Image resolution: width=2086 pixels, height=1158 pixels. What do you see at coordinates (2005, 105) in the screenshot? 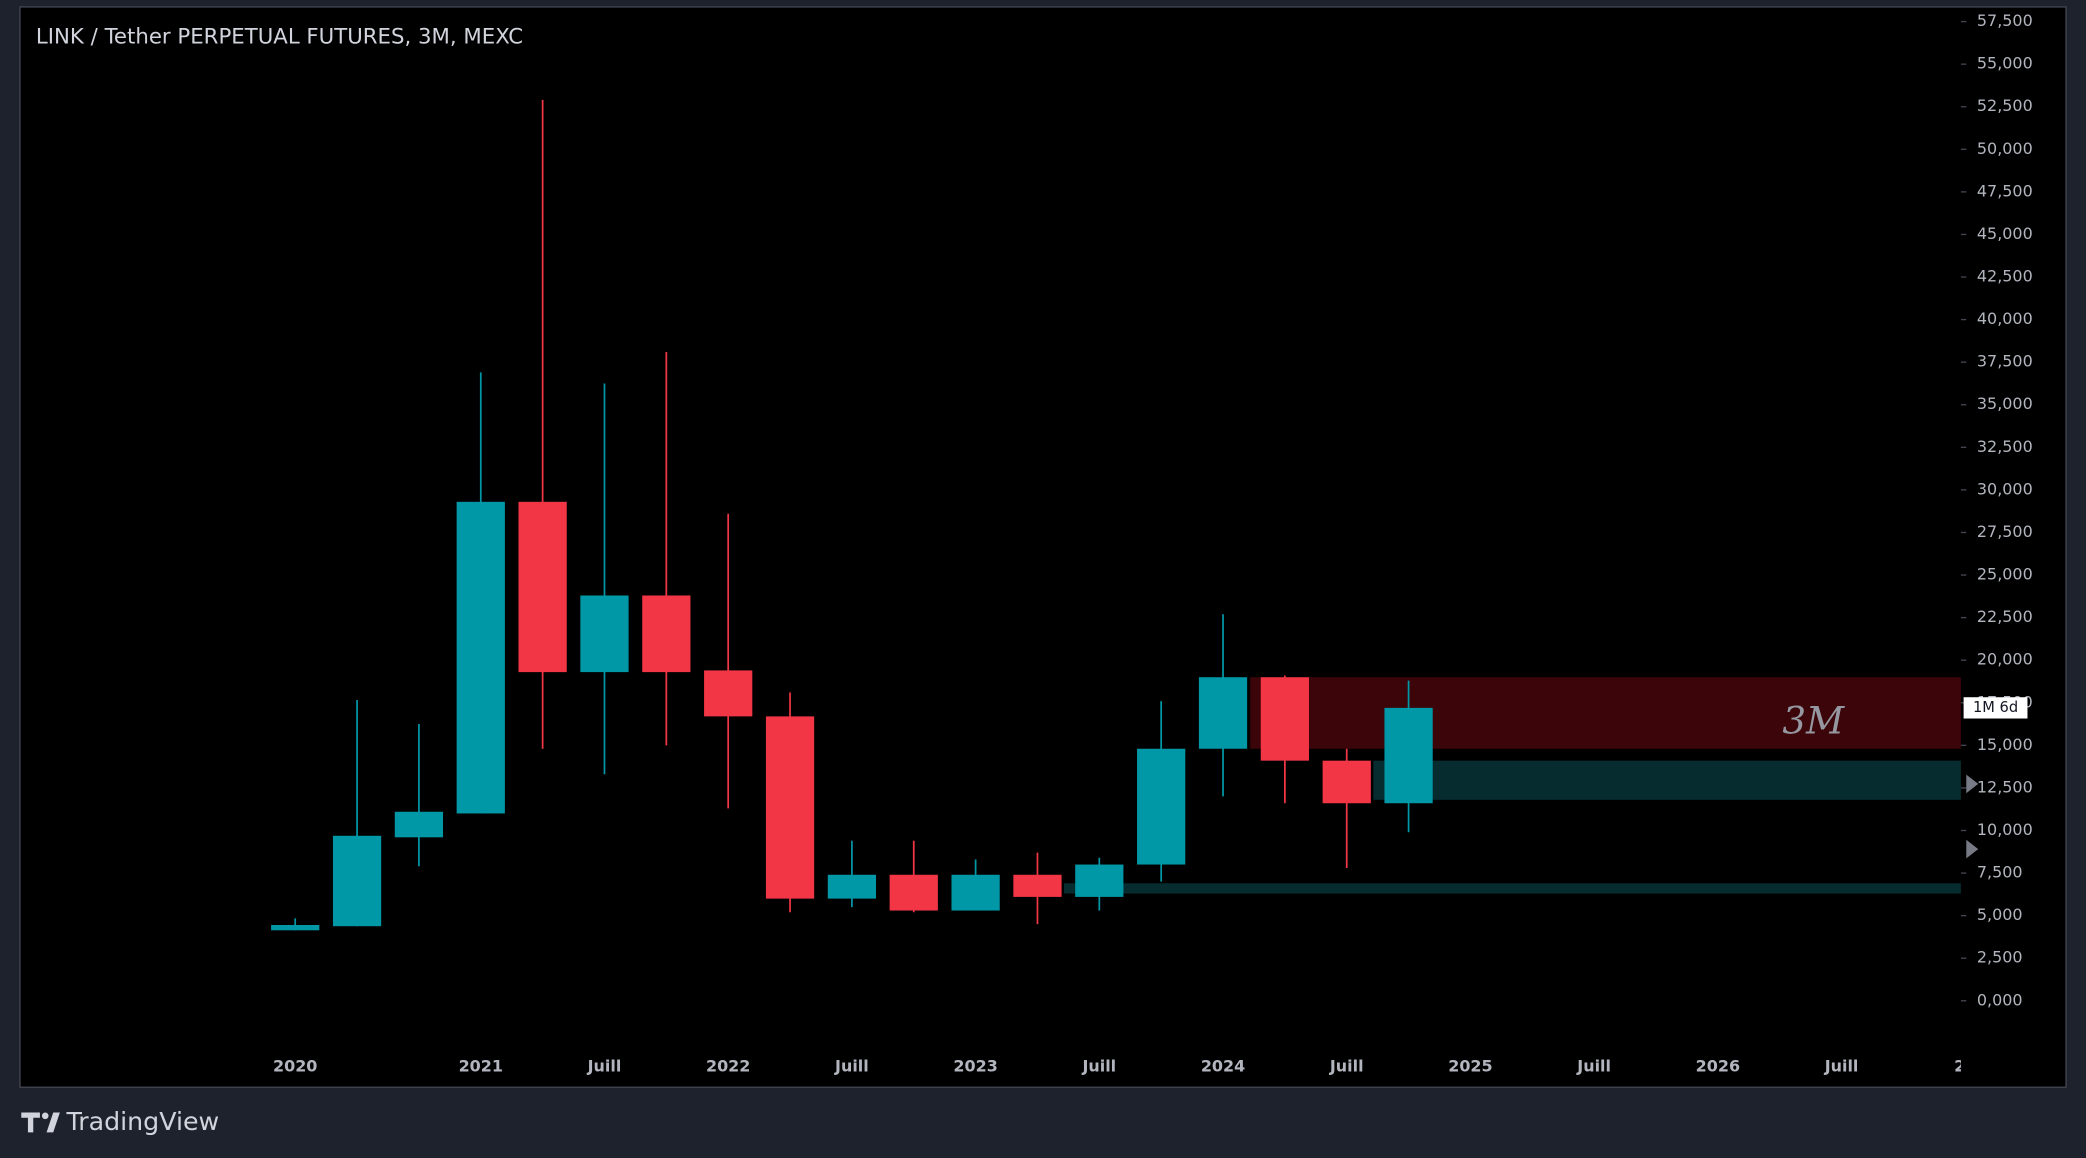
I see `y-tick-label: 52,500` at bounding box center [2005, 105].